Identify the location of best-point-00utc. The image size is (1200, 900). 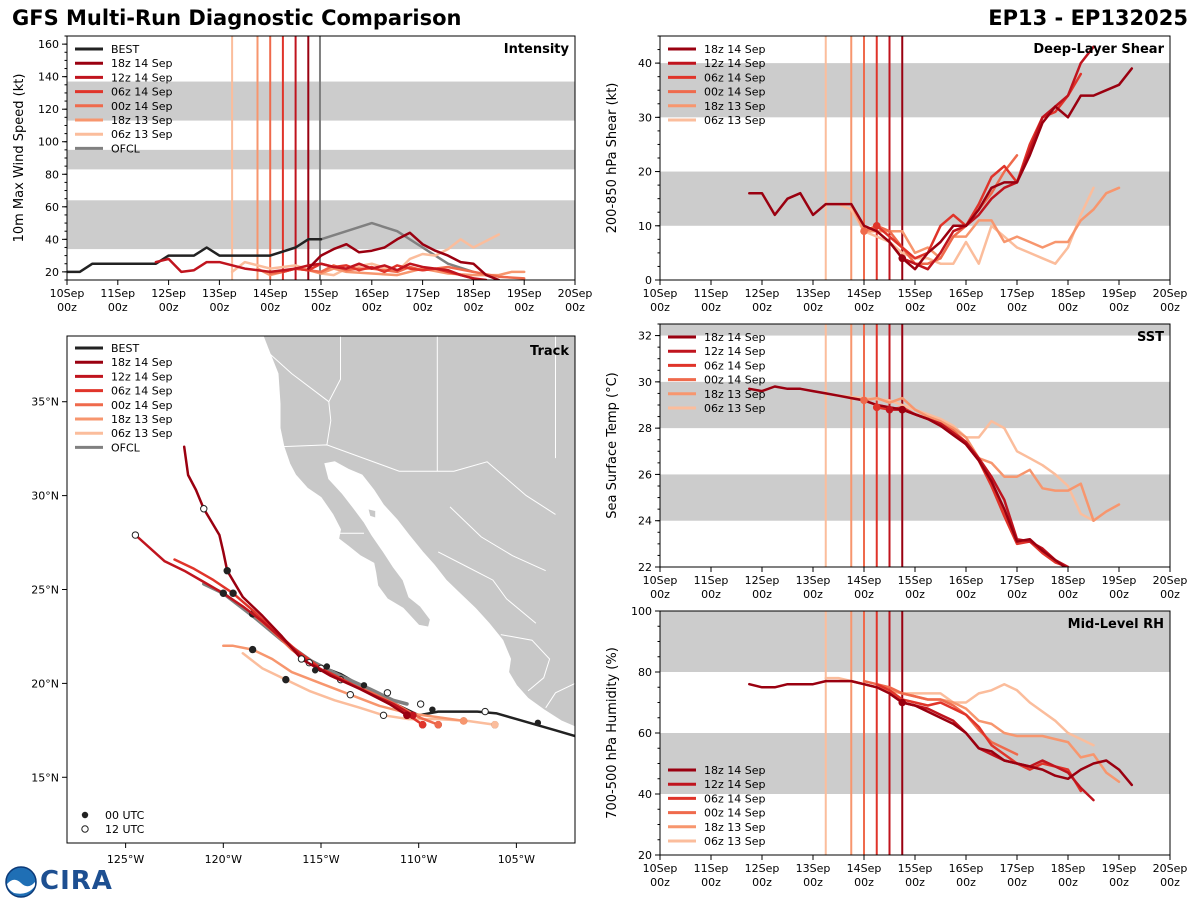
(432, 709).